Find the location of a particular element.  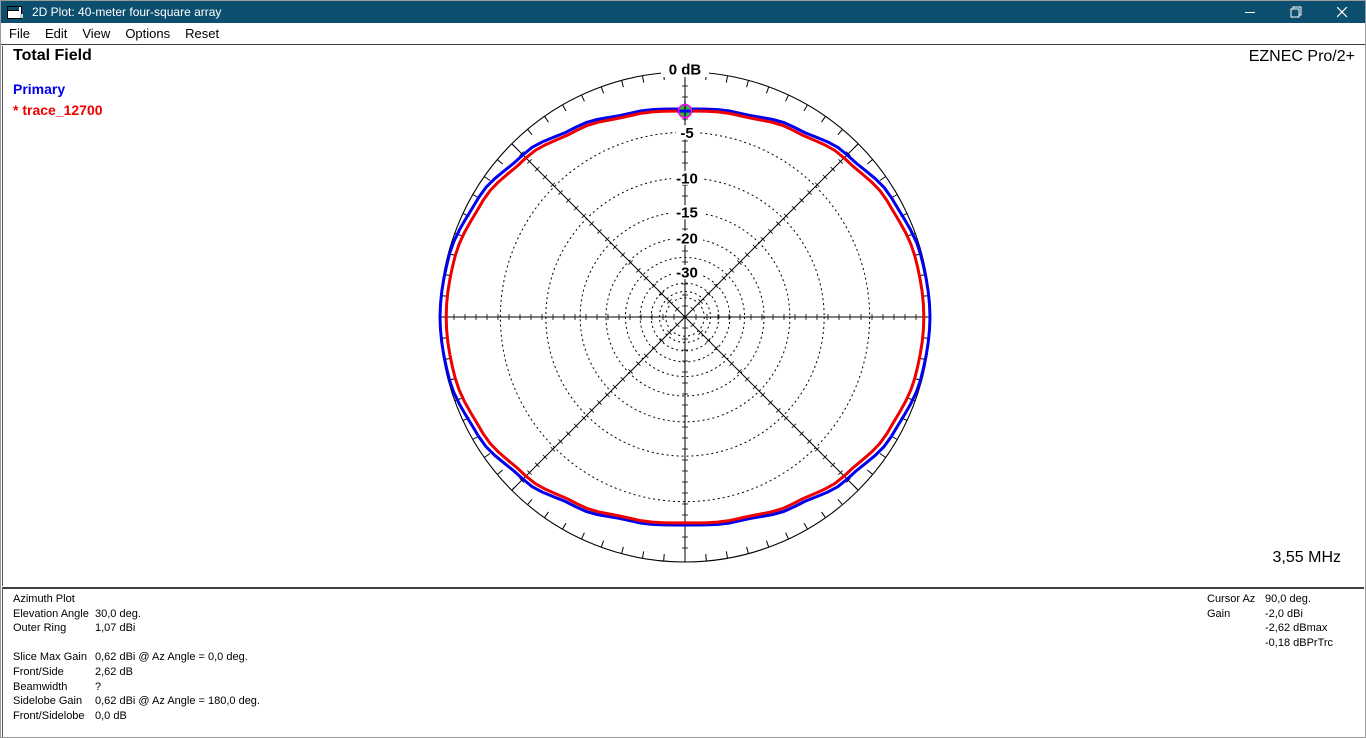

azimuth-info-label: Slice Max Gain is located at coordinates (50, 657).